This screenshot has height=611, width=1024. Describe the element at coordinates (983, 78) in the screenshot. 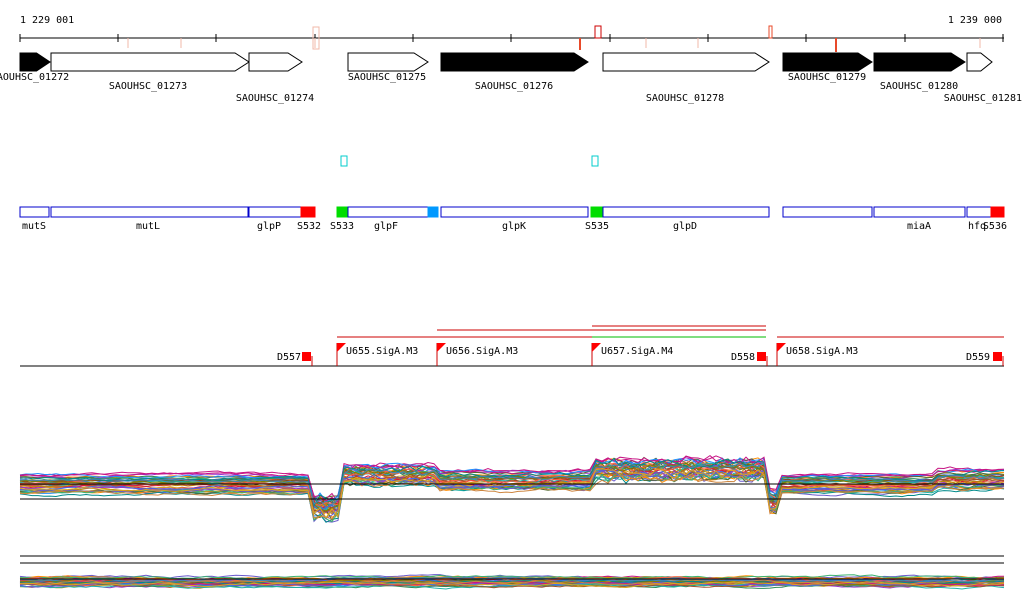

I see `locus-tag-saouhsc_01281: SAOUHSC_01281` at that location.